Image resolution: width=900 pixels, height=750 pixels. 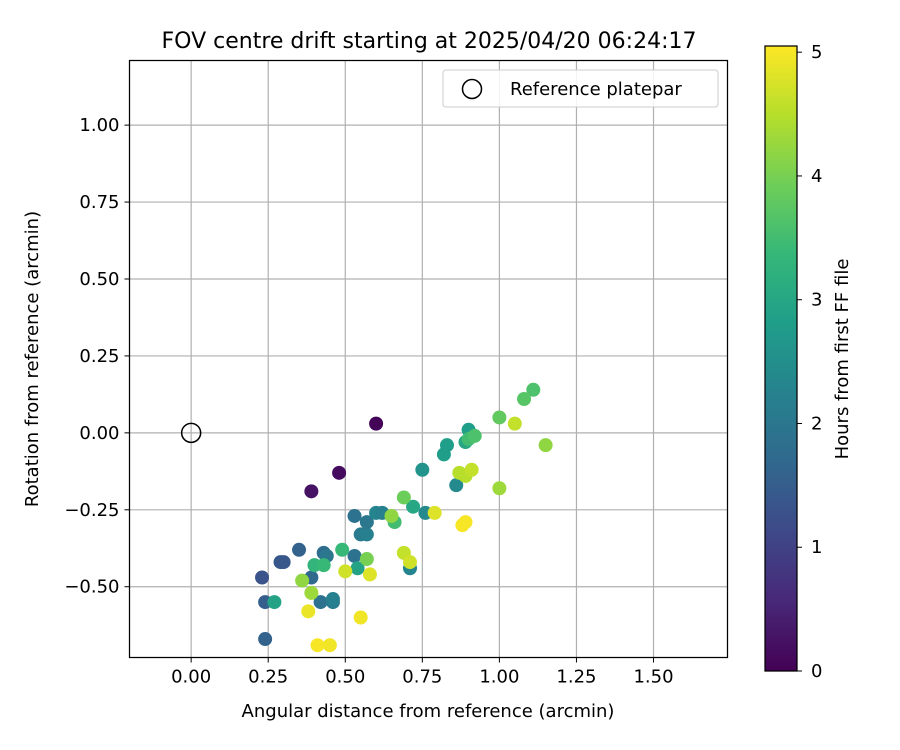 What do you see at coordinates (596, 89) in the screenshot?
I see `legend-entry-reference-platepar: Reference platepar` at bounding box center [596, 89].